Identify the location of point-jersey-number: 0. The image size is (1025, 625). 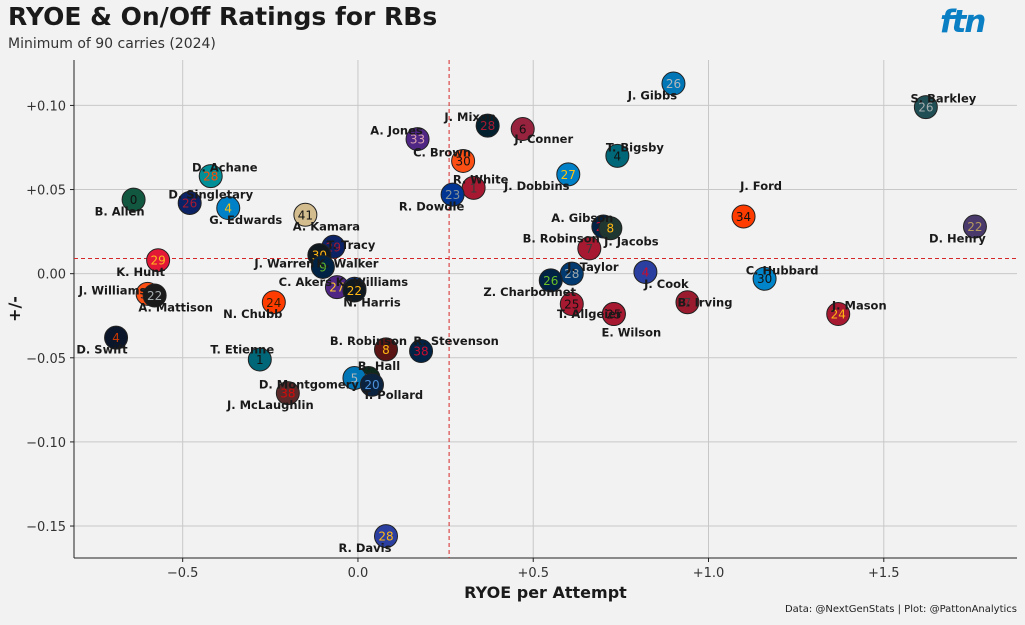
(134, 200).